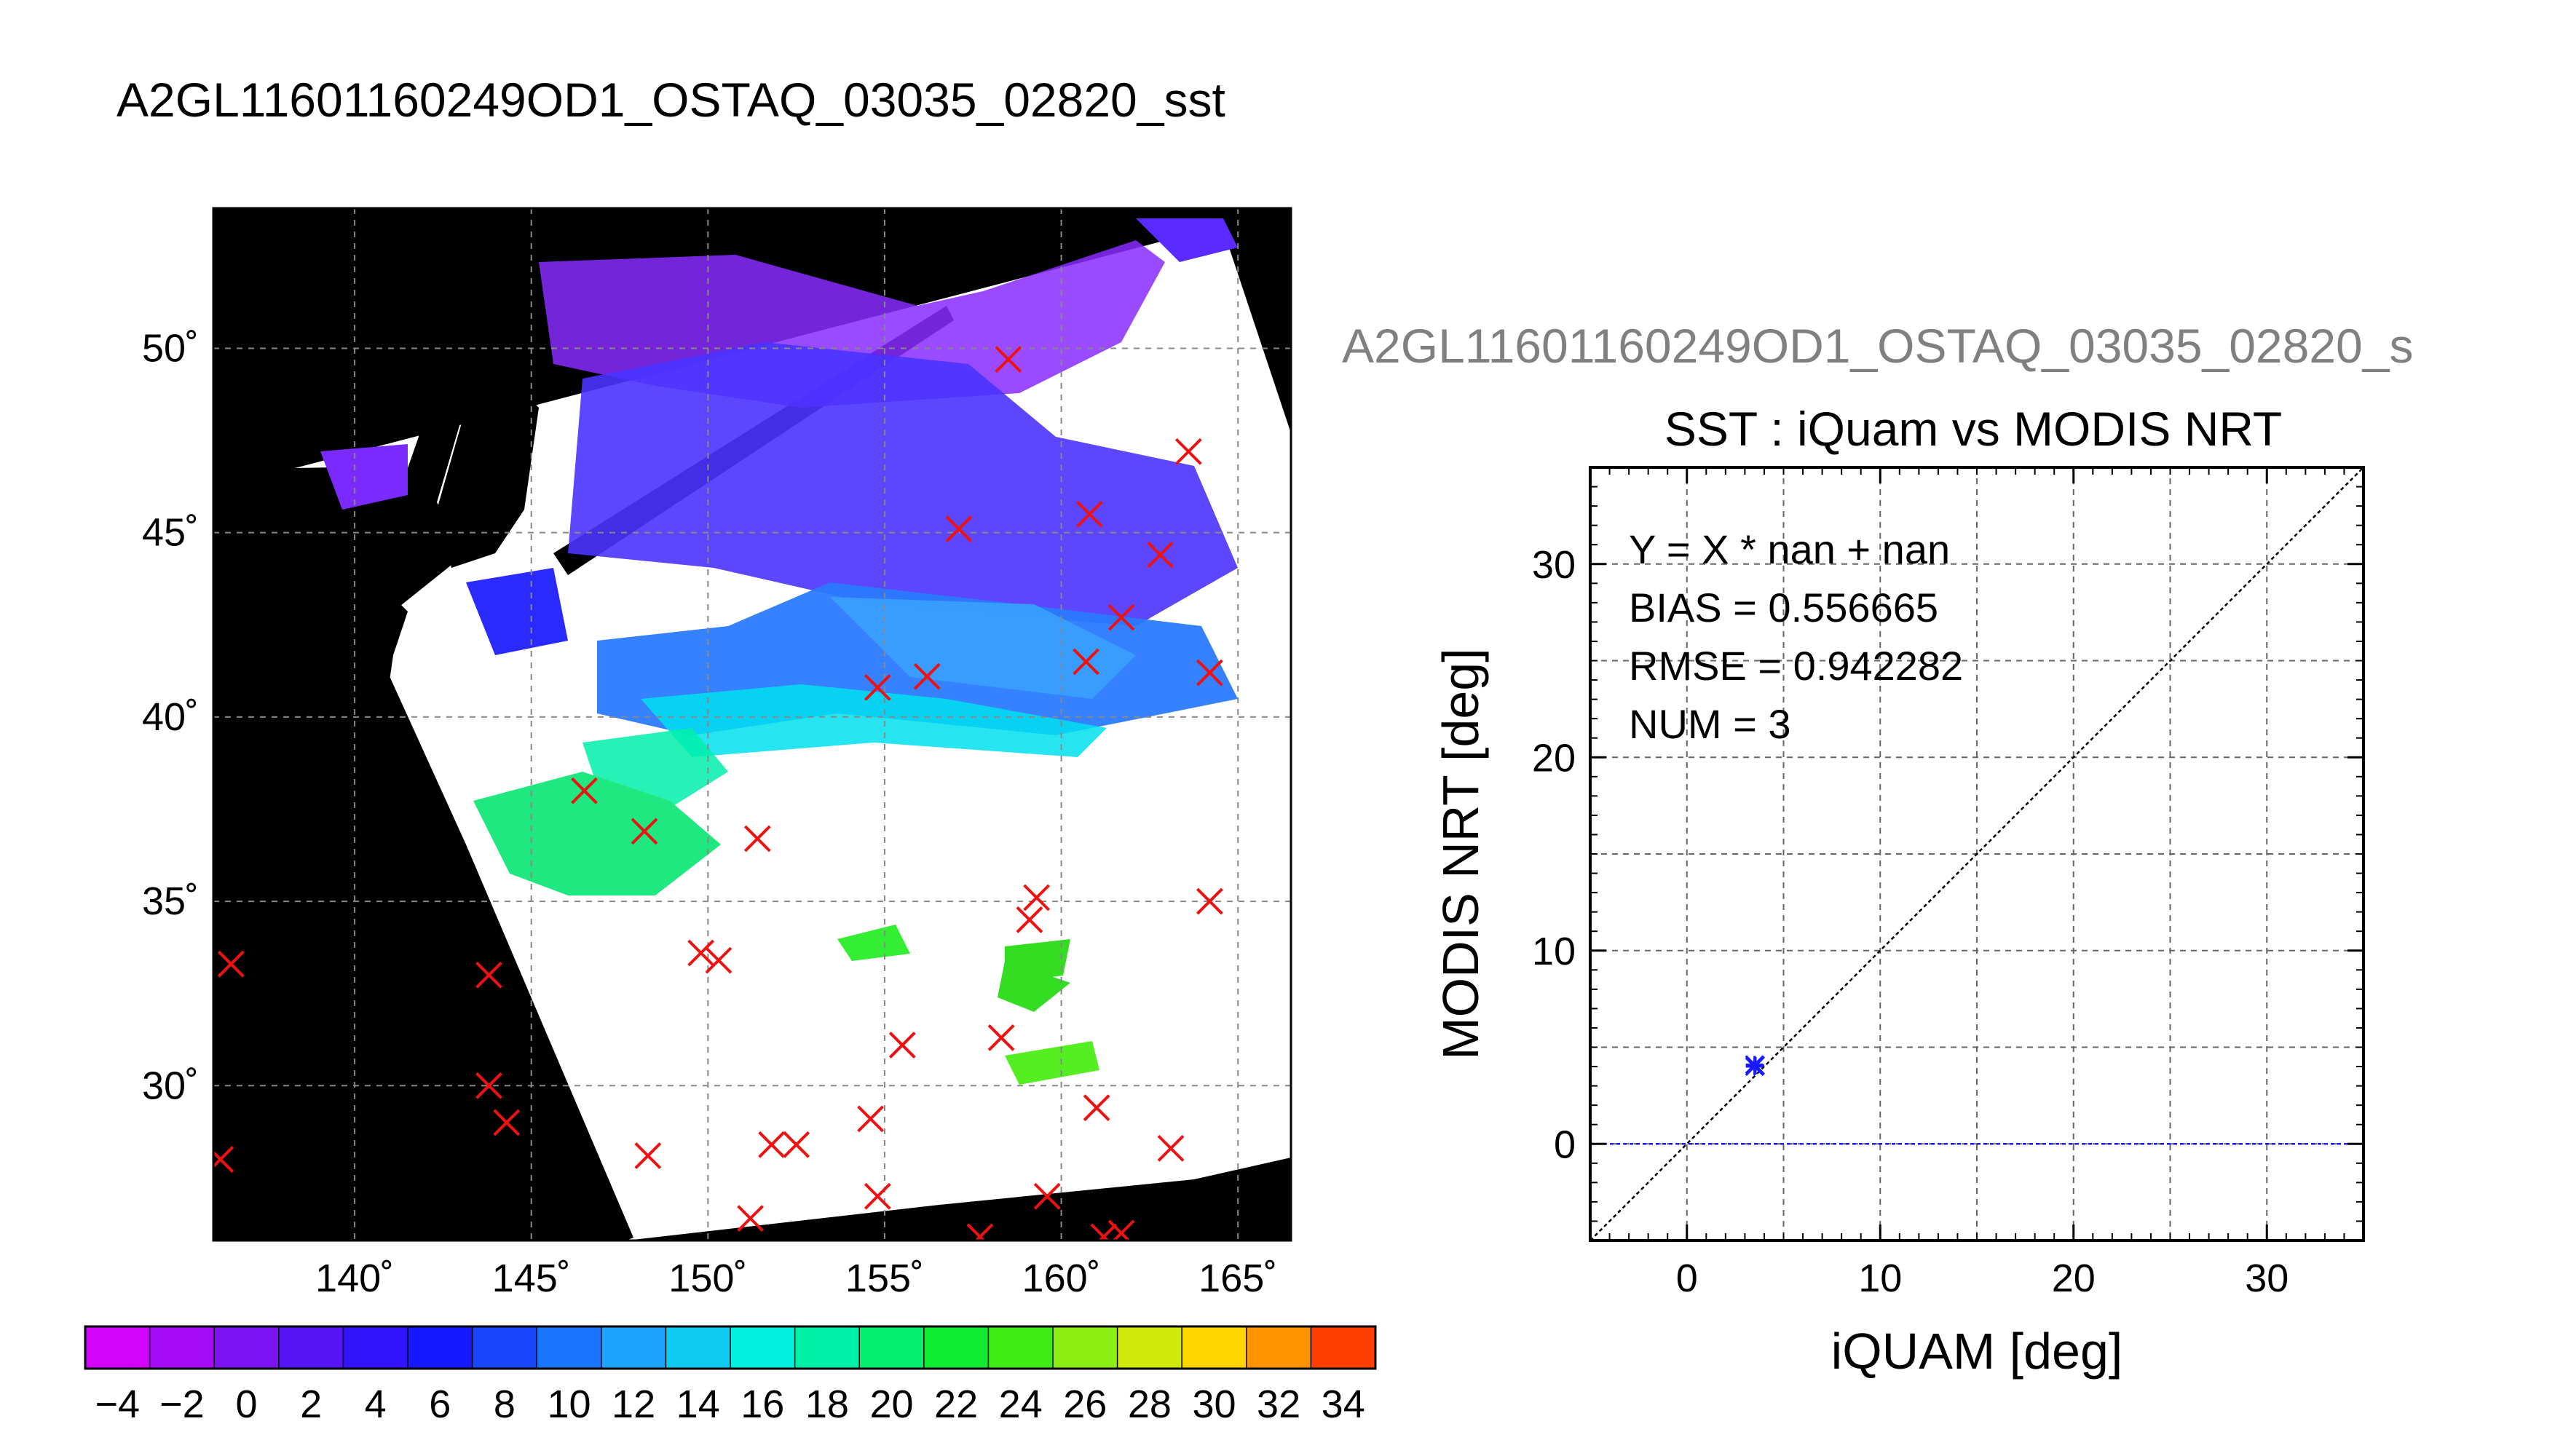 The image size is (2555, 1456). What do you see at coordinates (1977, 1351) in the screenshot?
I see `scatter-x-label: iQUAM [deg]` at bounding box center [1977, 1351].